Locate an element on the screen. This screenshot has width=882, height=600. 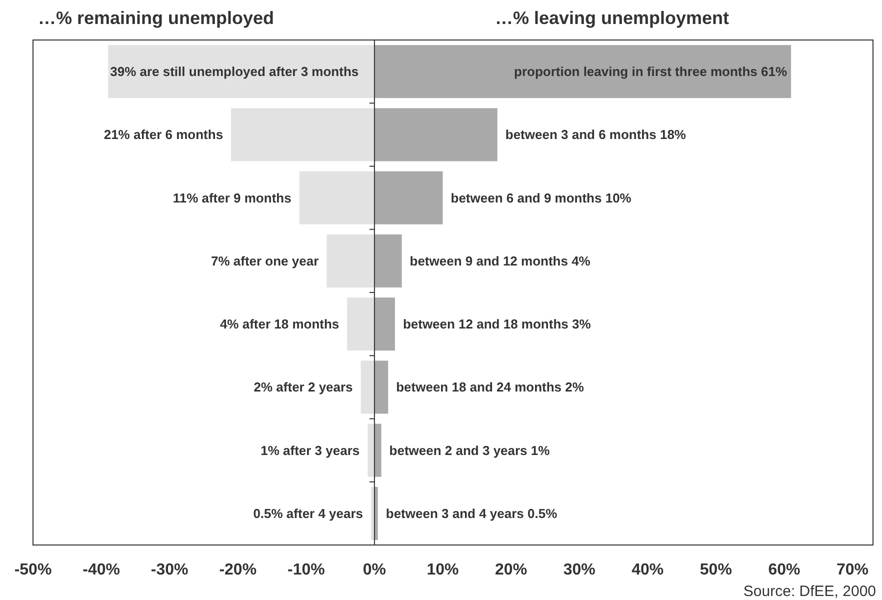
x-tick-label: 50% is located at coordinates (716, 569).